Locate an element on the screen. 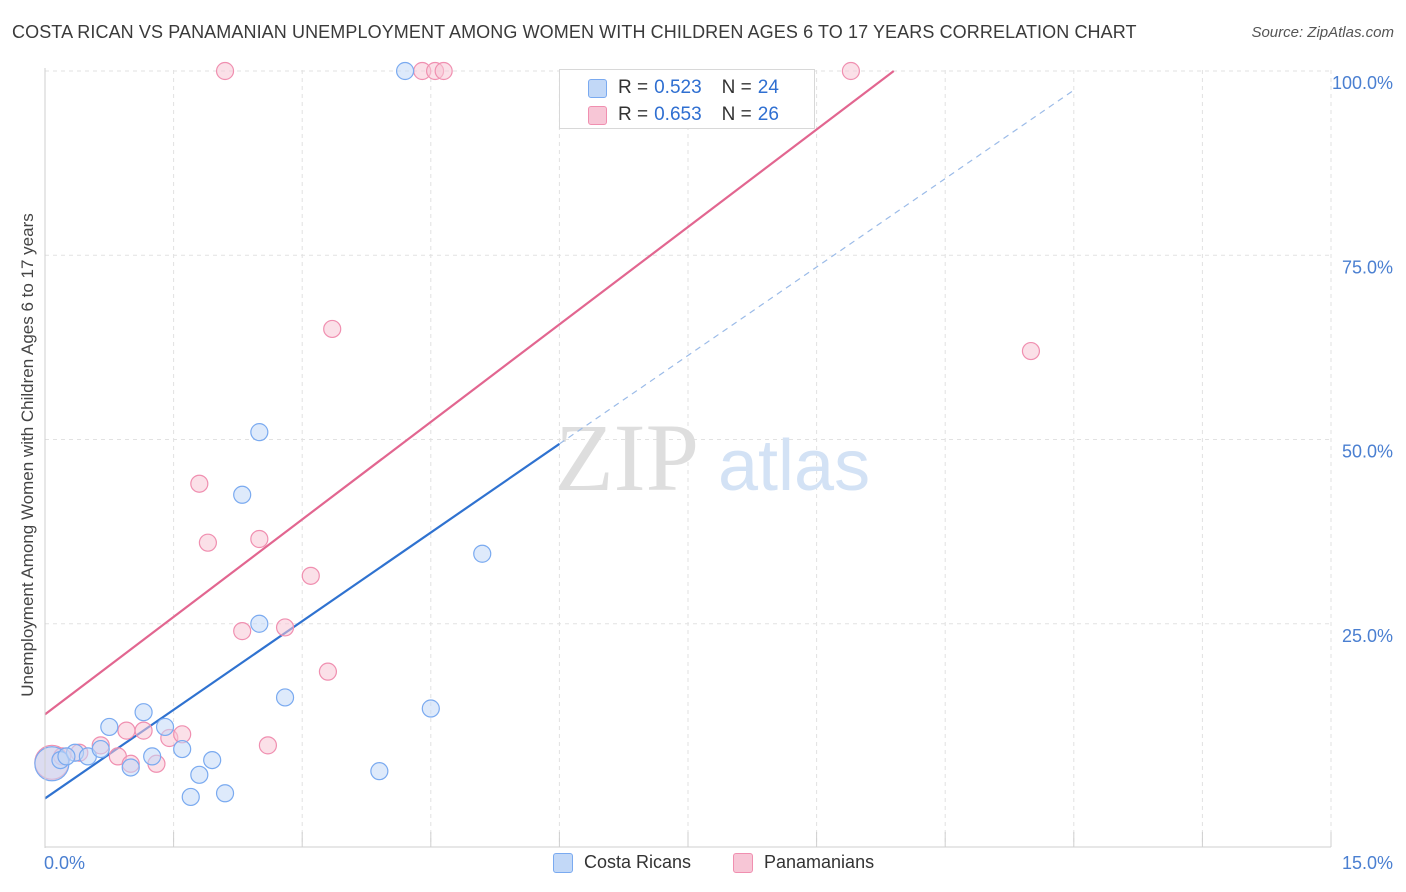 Image resolution: width=1406 pixels, height=892 pixels. watermark-atlas: atlas is located at coordinates (794, 466).